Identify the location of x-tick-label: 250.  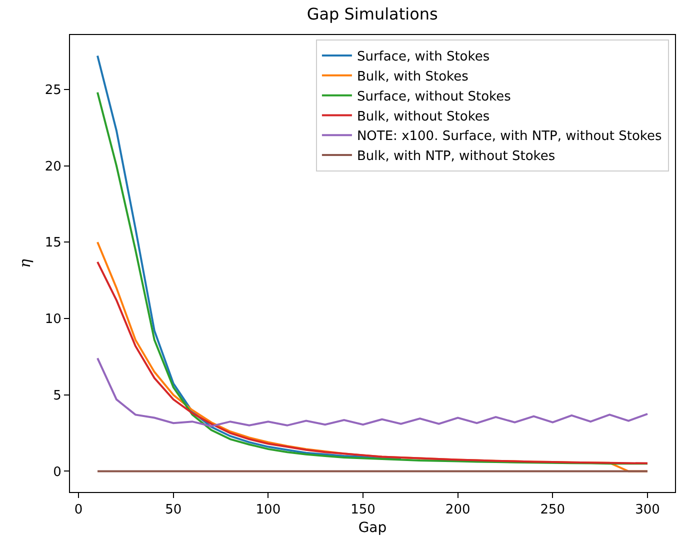
(553, 510).